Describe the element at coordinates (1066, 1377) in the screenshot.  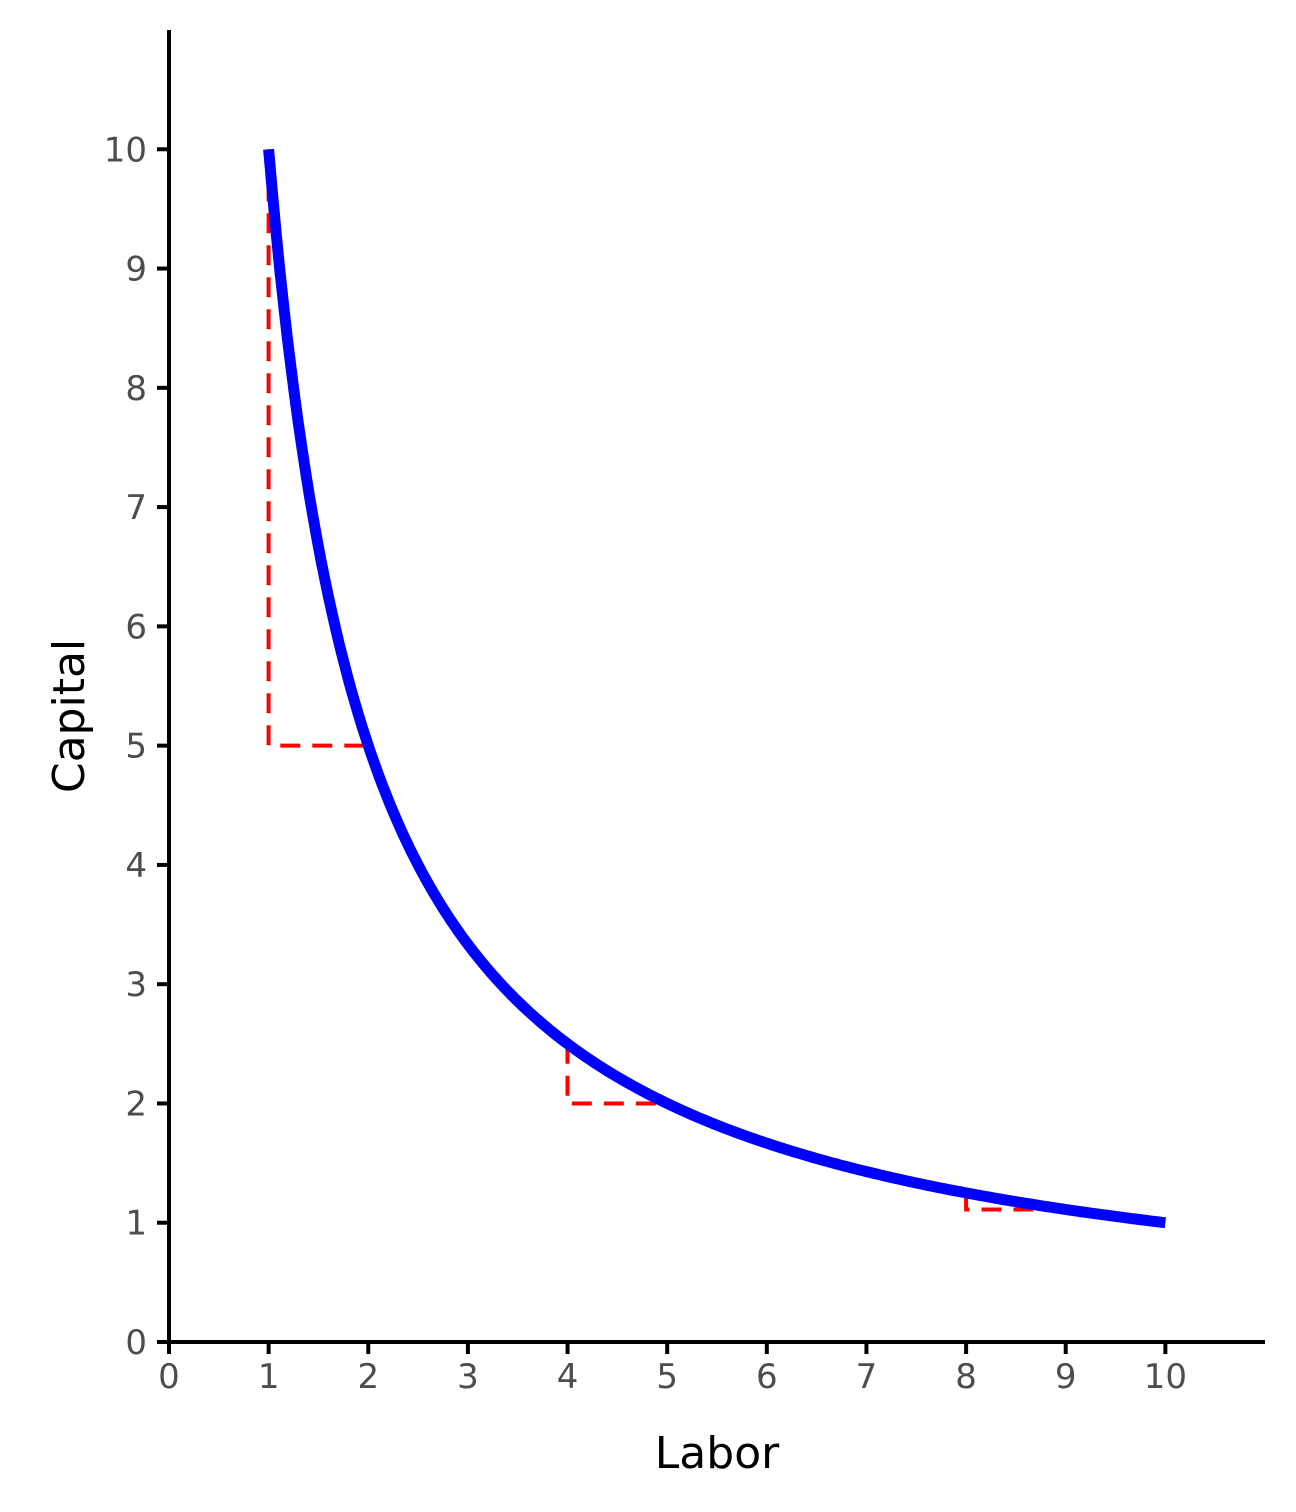
I see `x-tick-label: 9` at that location.